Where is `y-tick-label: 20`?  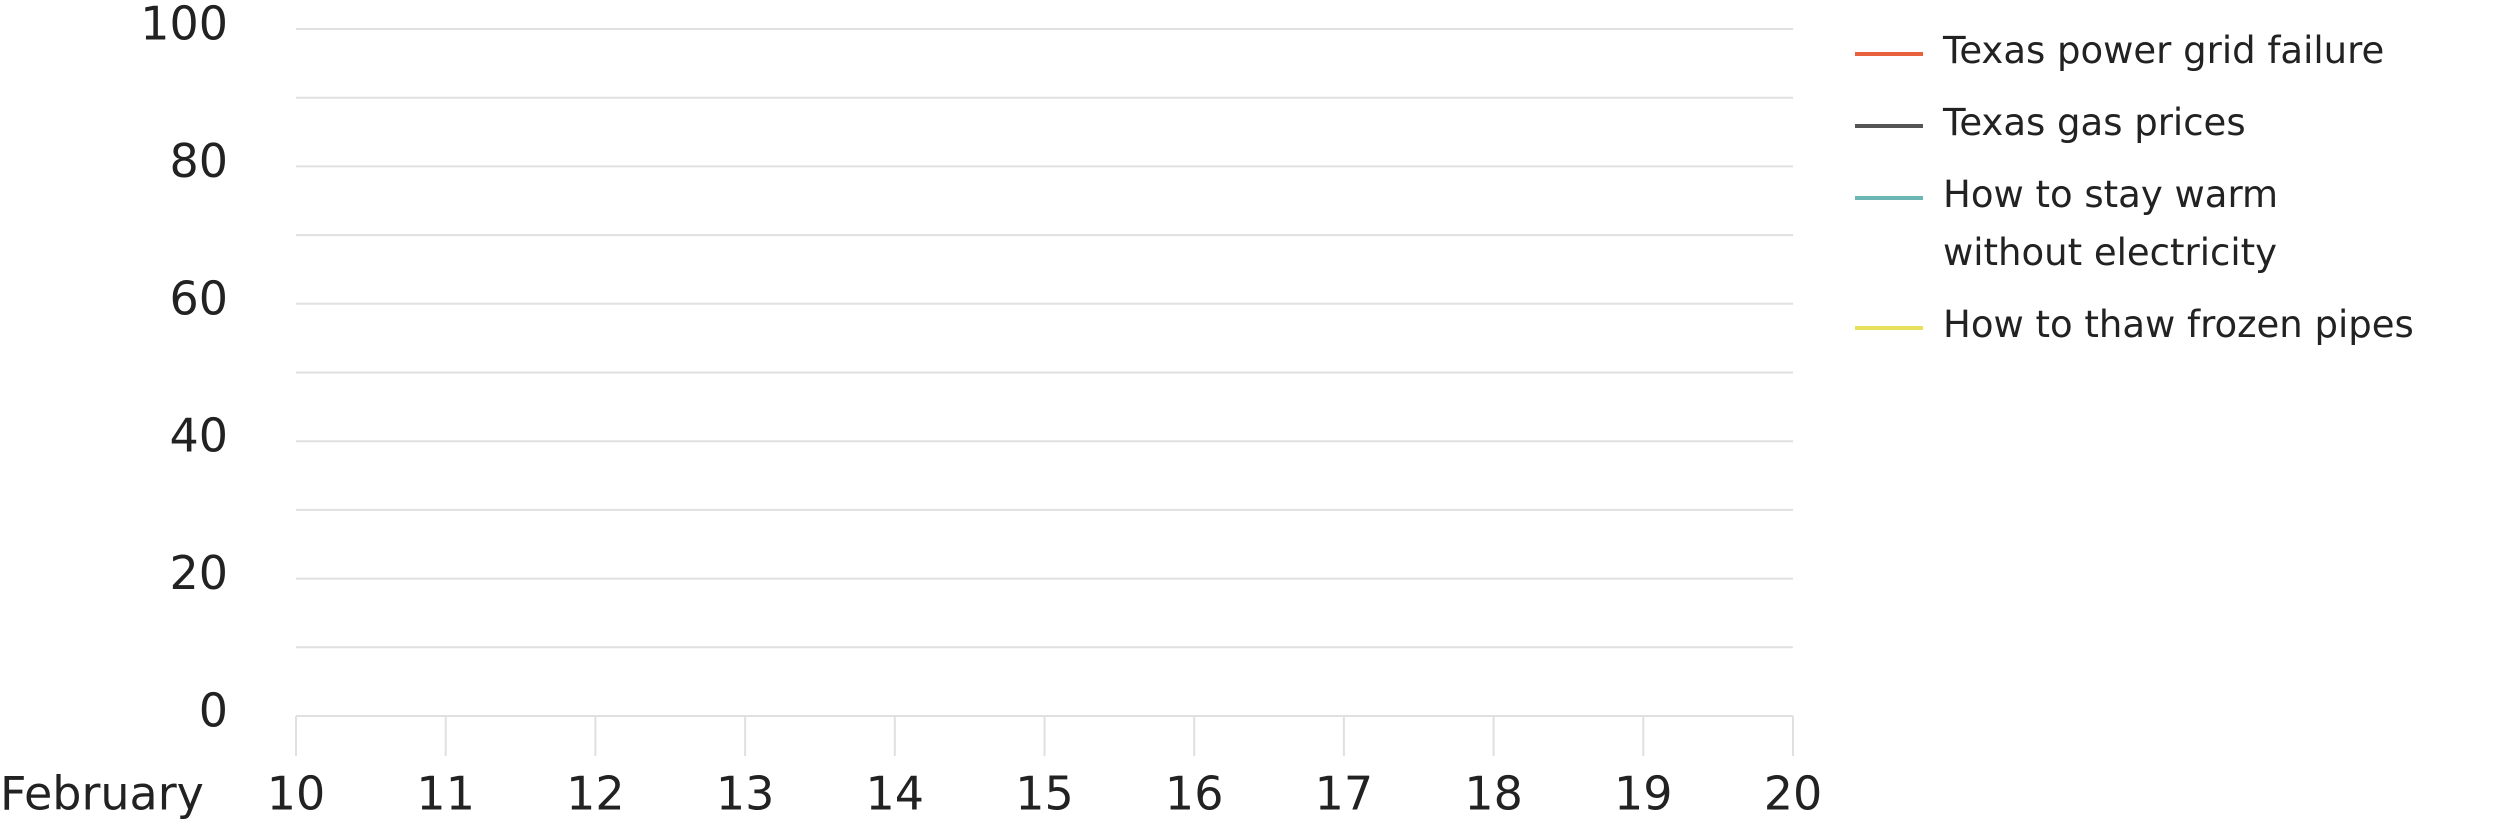
y-tick-label: 20 is located at coordinates (198, 573).